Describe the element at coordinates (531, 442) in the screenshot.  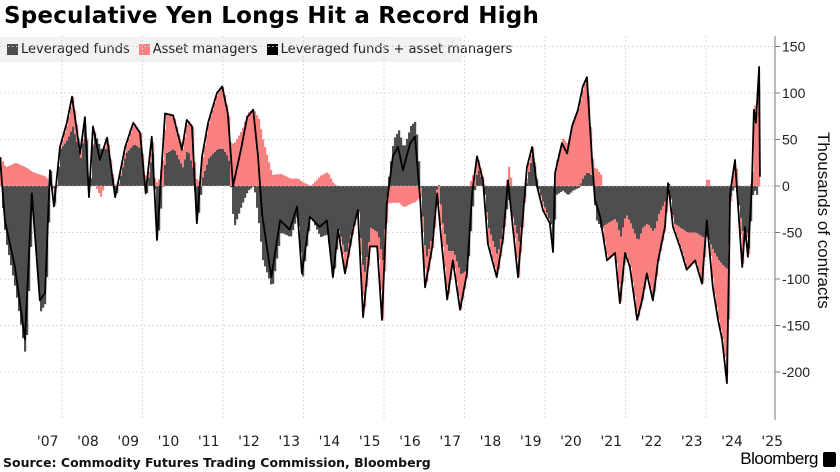
I see `x-tick-label: '19` at that location.